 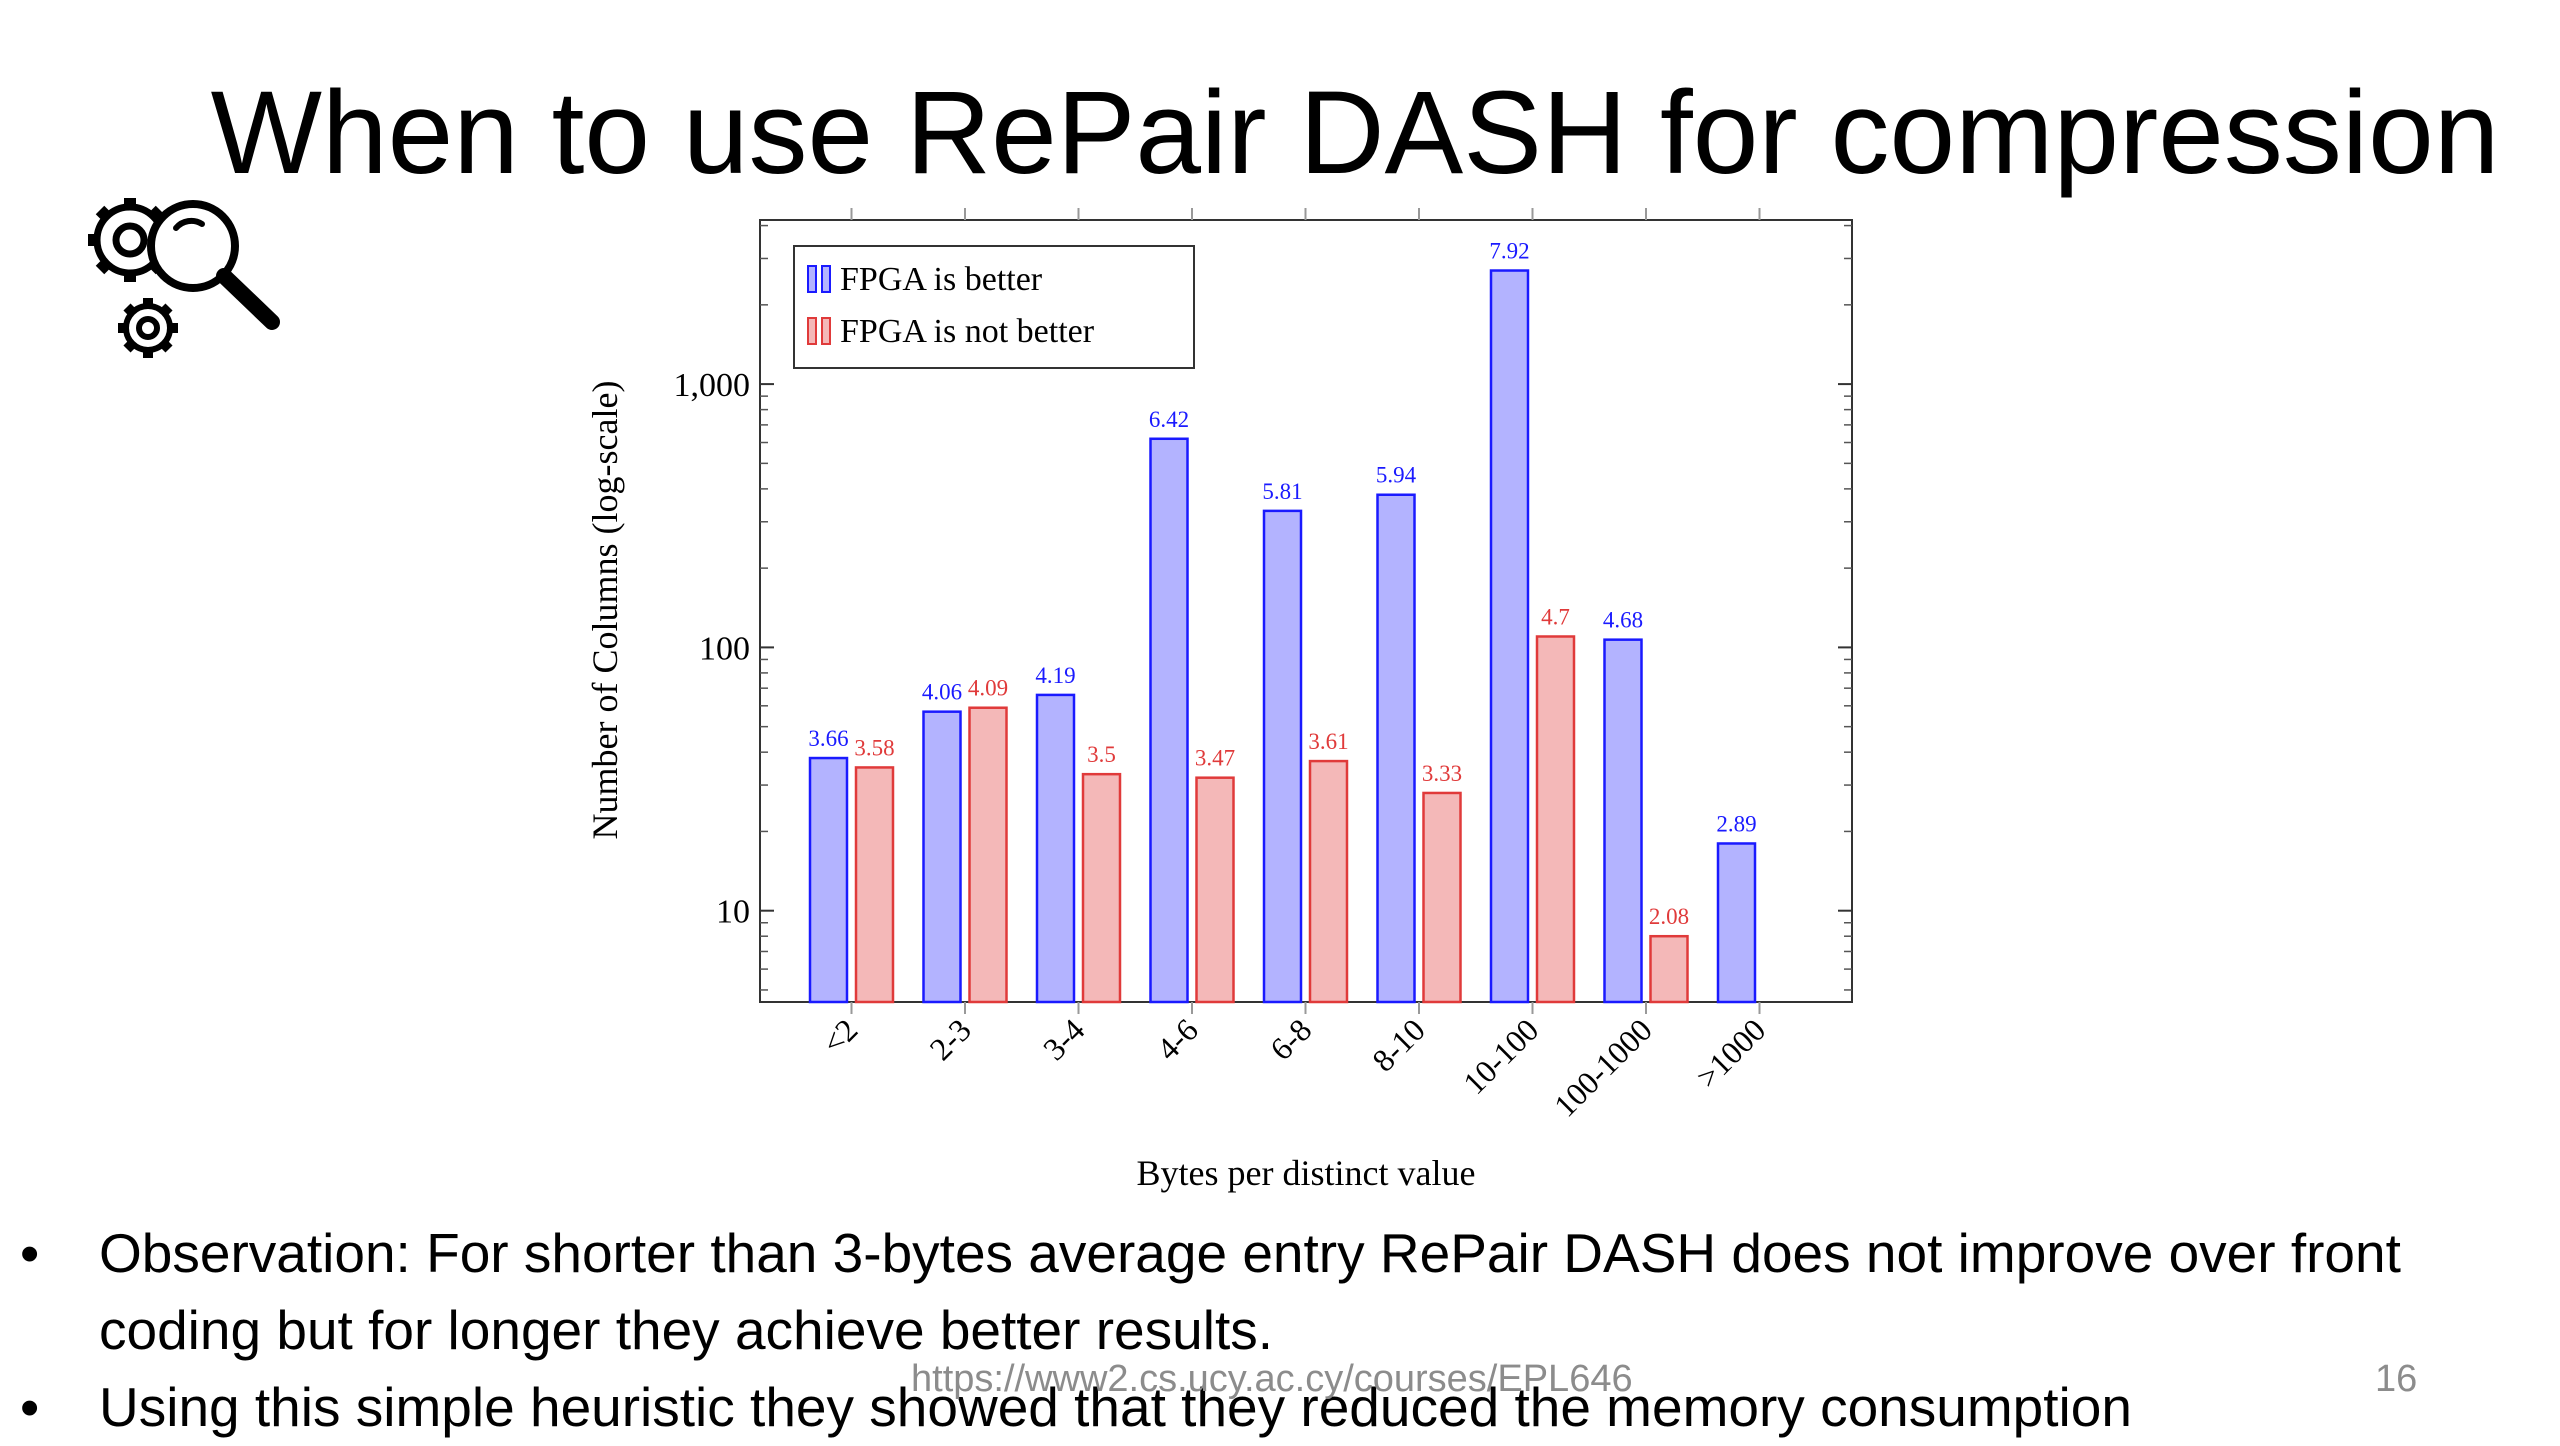 What do you see at coordinates (1555, 616) in the screenshot?
I see `data-label-fpga-not-better: 4.7` at bounding box center [1555, 616].